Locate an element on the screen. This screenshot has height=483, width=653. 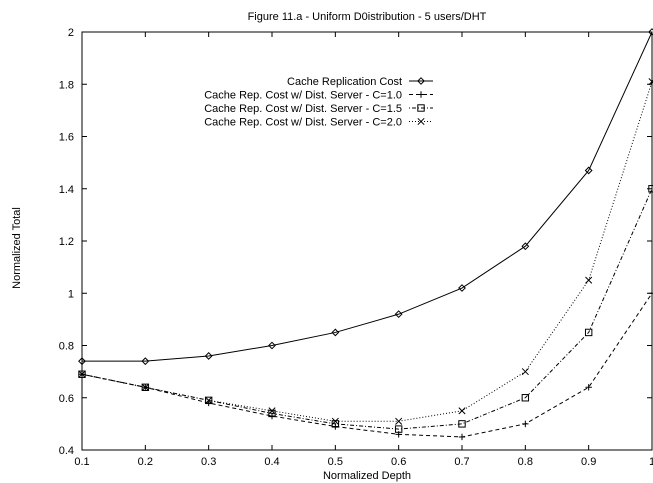
x-tick-label: 0.4 is located at coordinates (271, 462).